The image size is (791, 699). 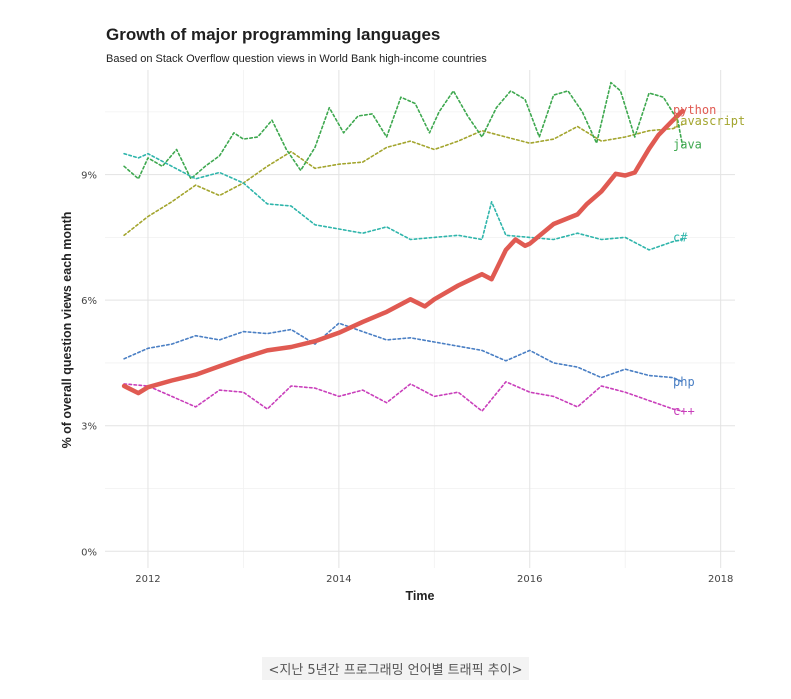 What do you see at coordinates (403, 130) in the screenshot?
I see `series-line-java` at bounding box center [403, 130].